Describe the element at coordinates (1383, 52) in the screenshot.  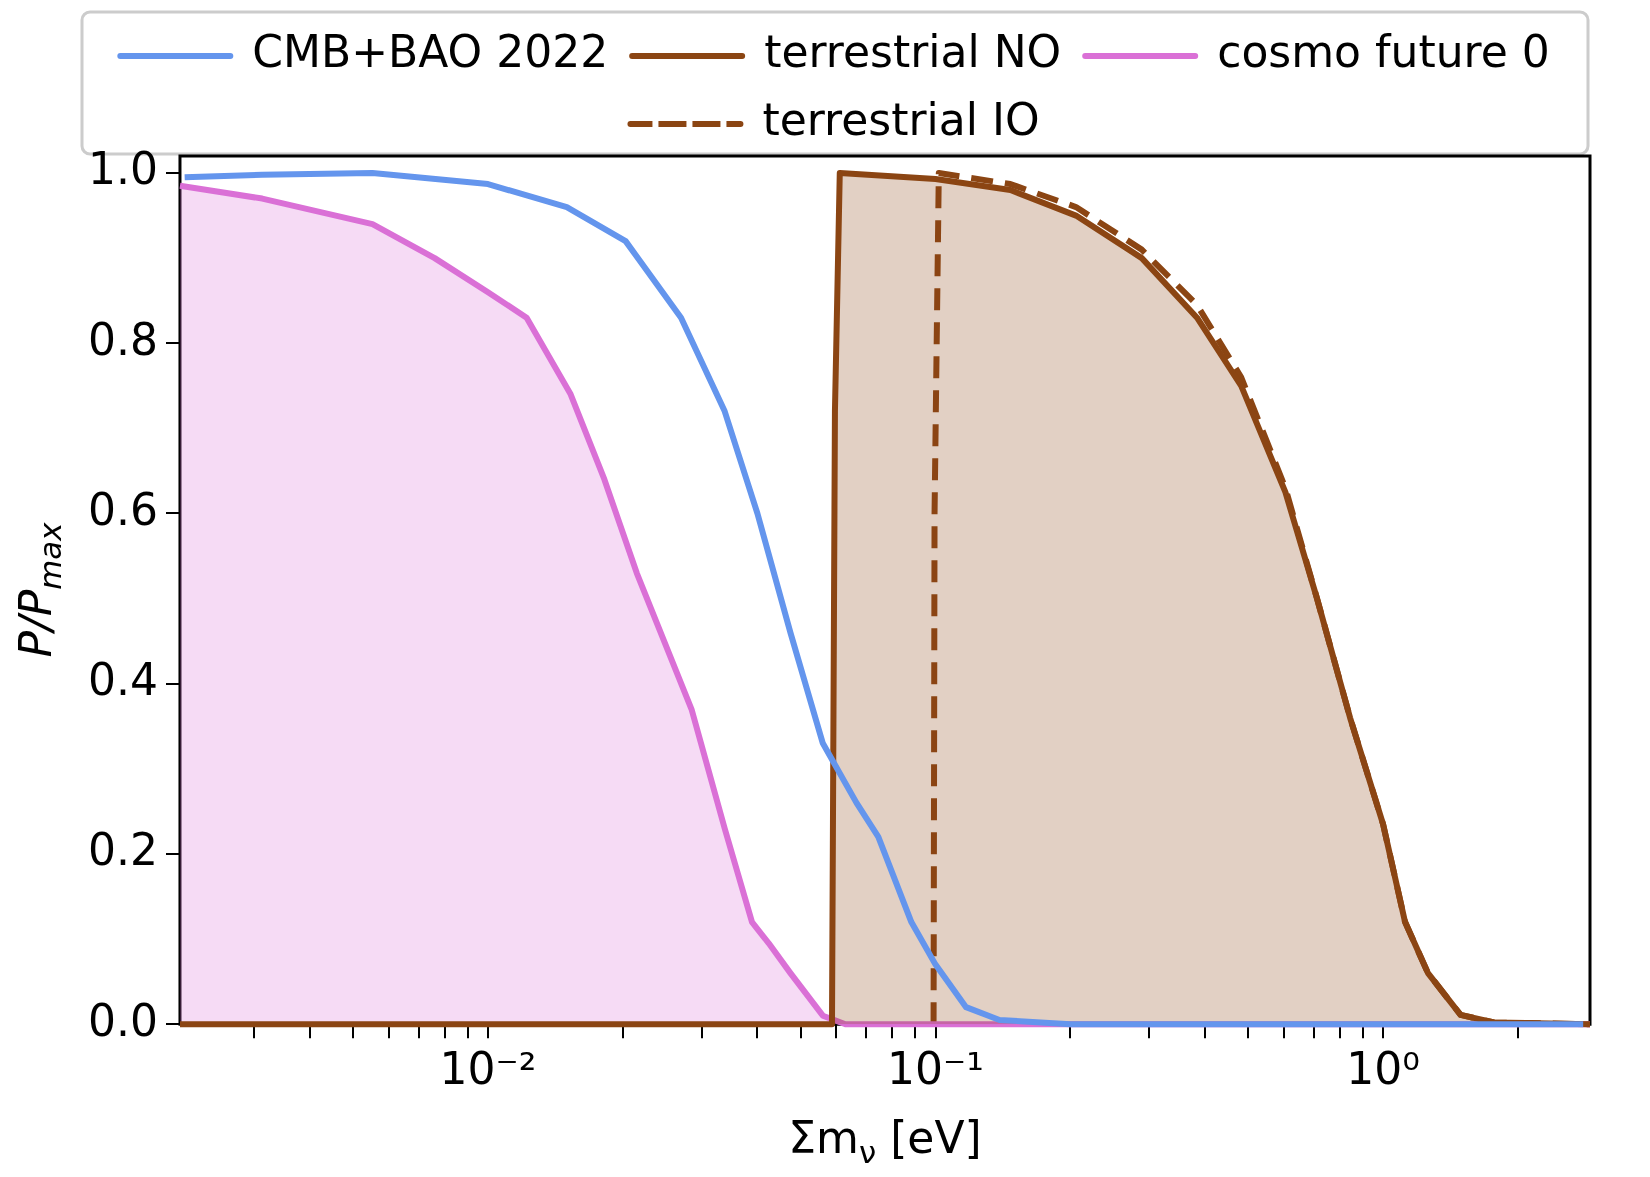
I see `legend-label: cosmo future 0` at that location.